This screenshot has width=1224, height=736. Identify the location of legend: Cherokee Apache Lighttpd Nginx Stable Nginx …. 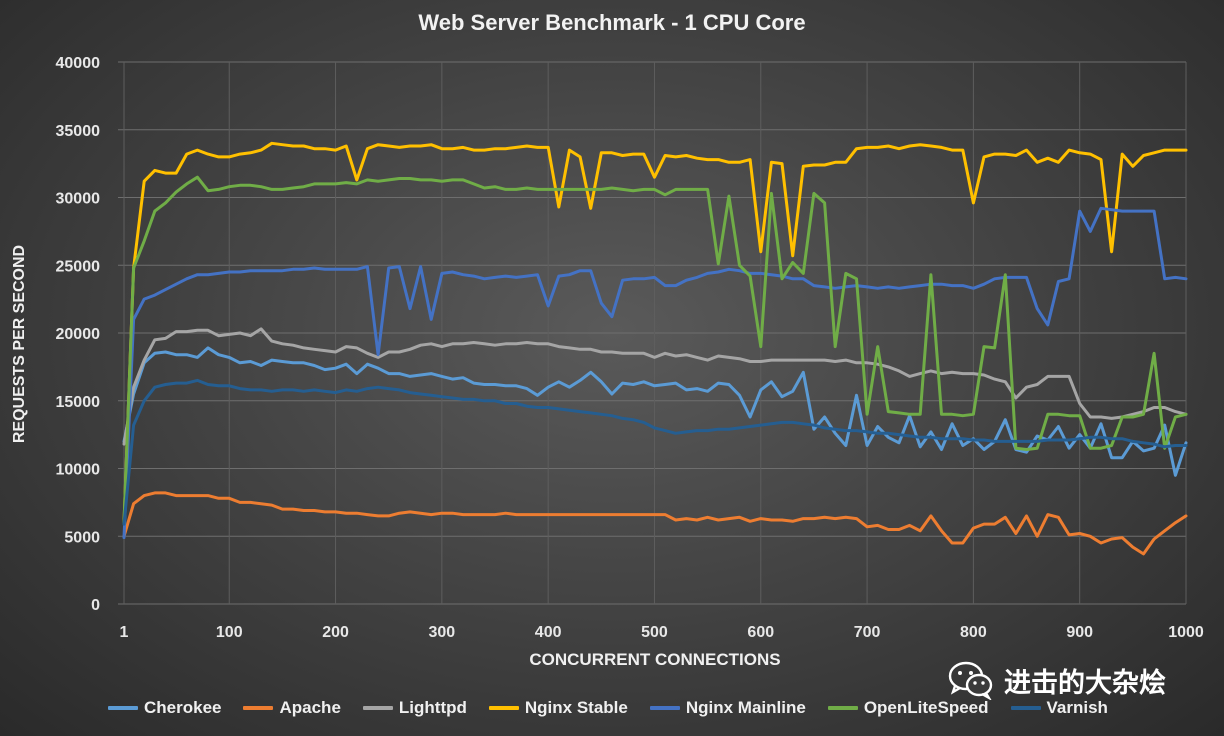
(608, 708).